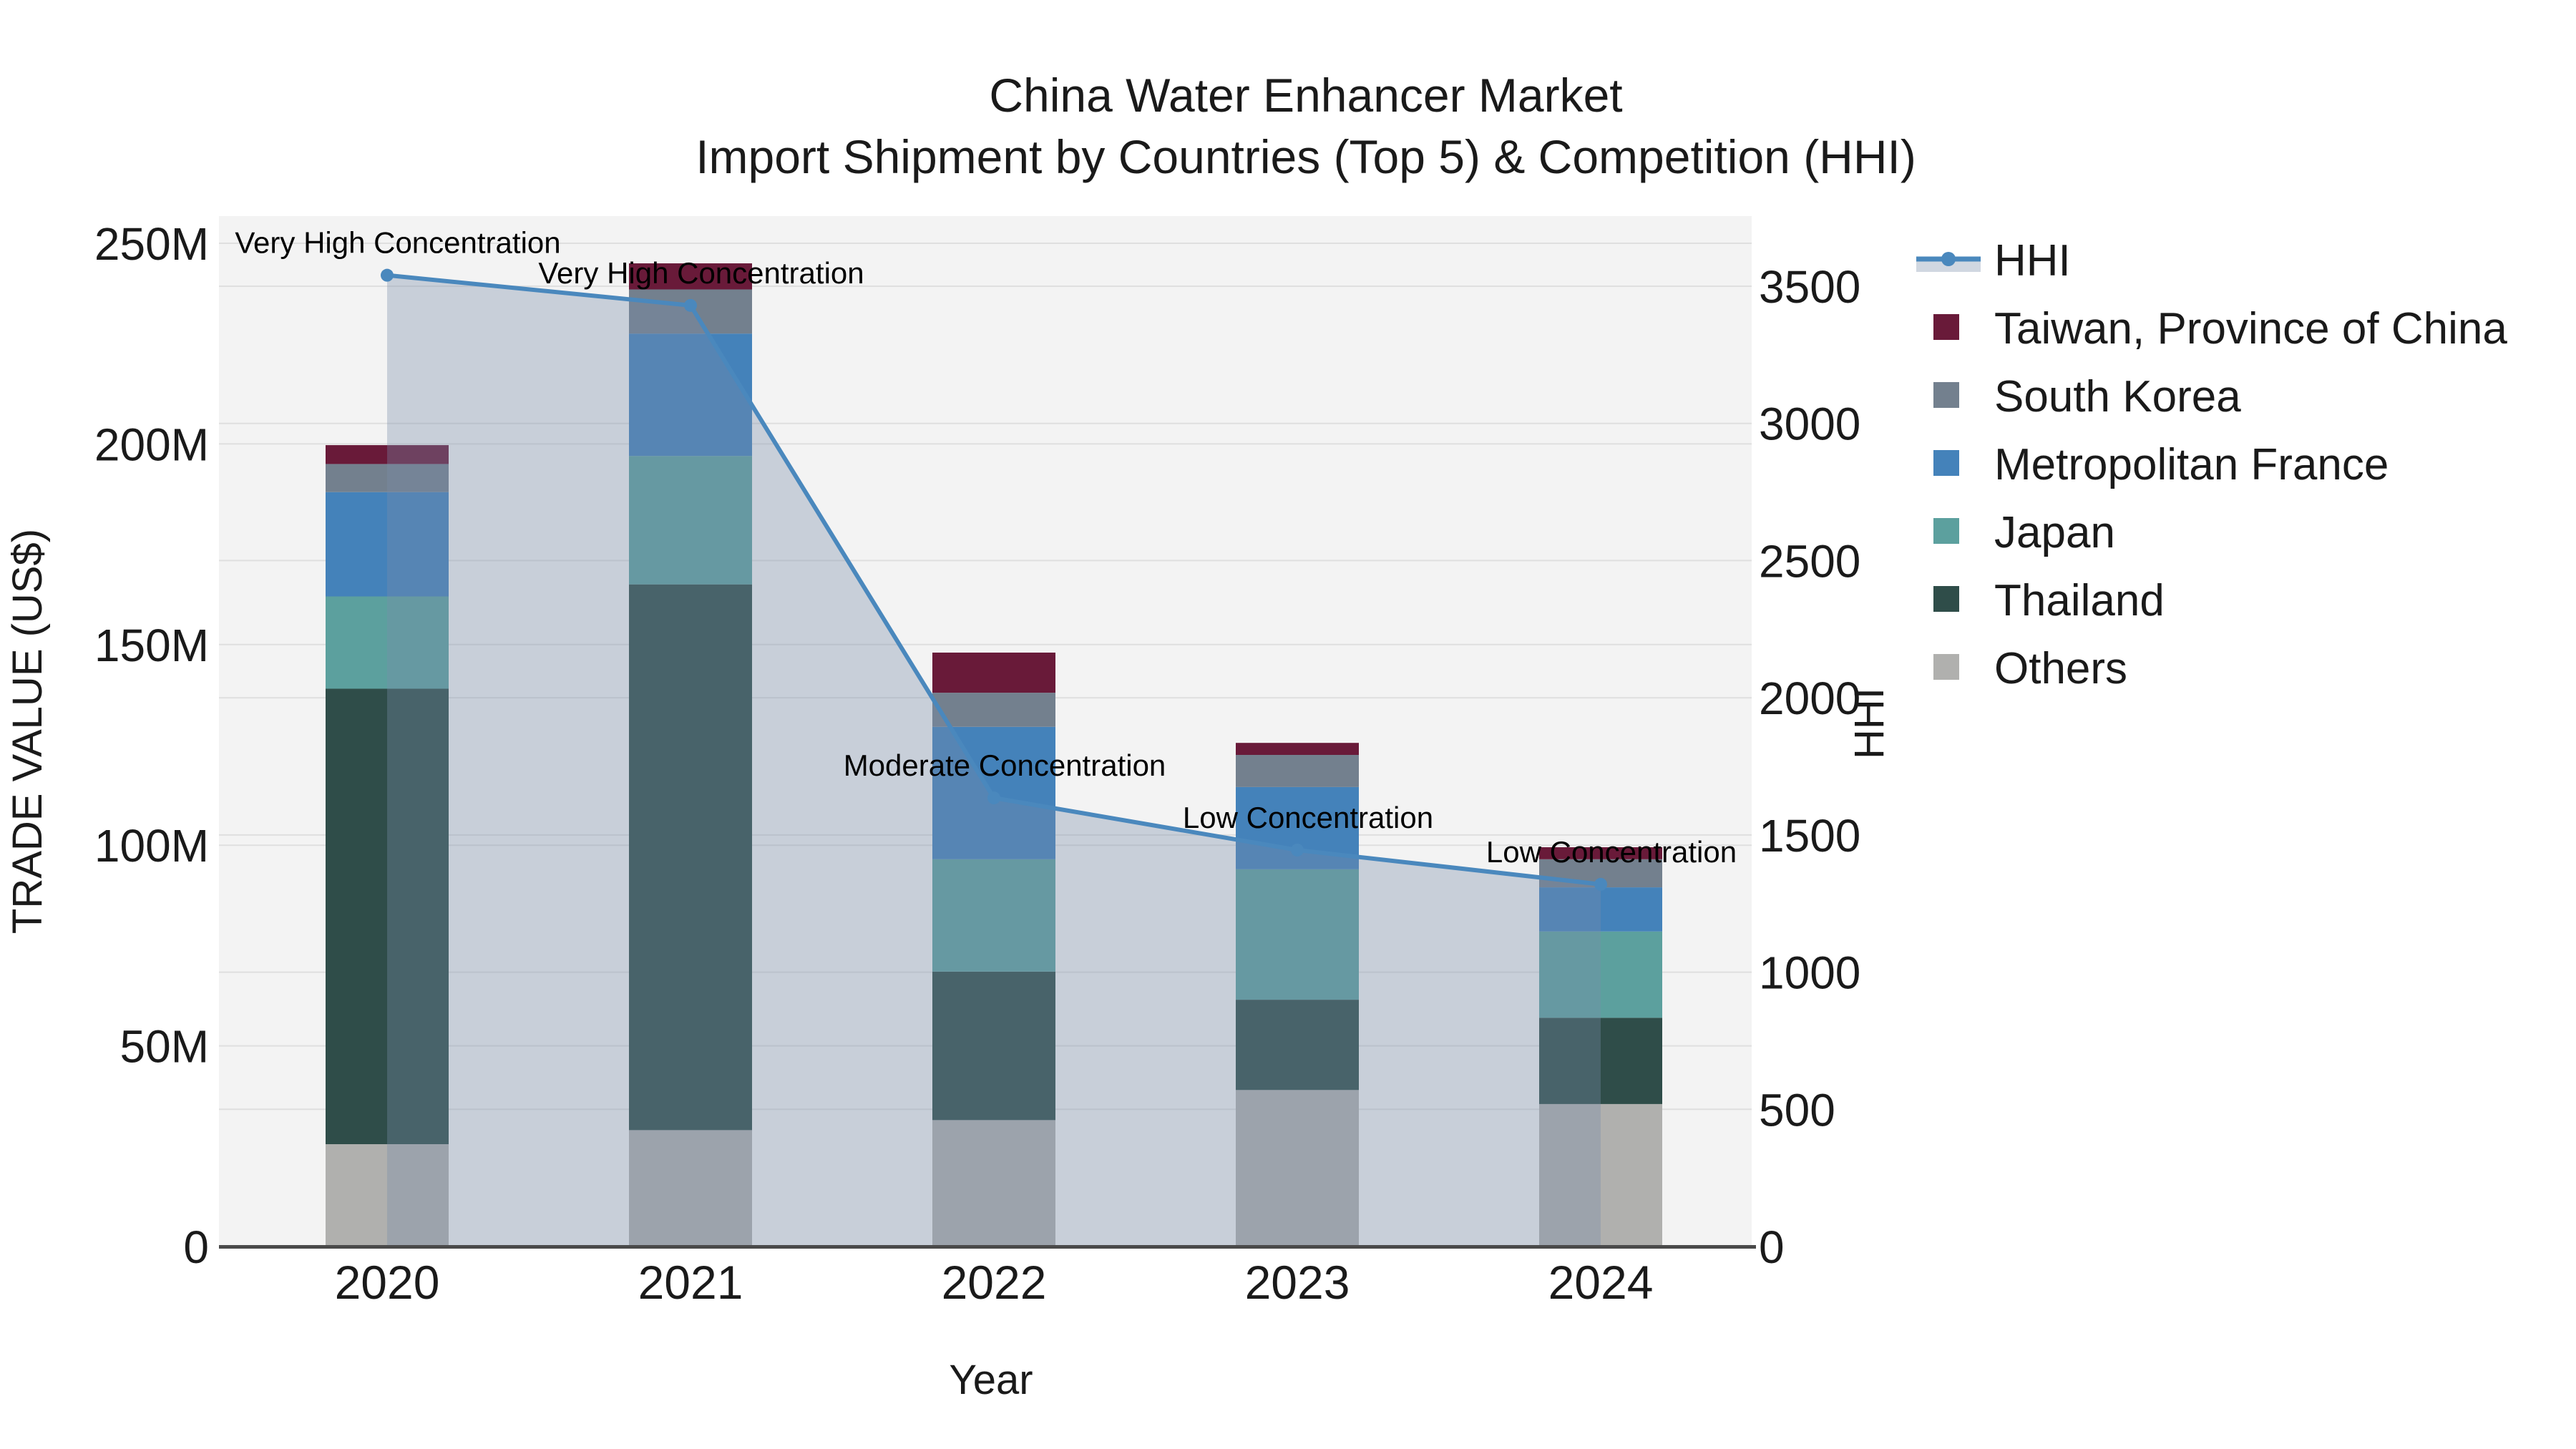  What do you see at coordinates (1948, 259) in the screenshot?
I see `legend-hhi-marker-sample` at bounding box center [1948, 259].